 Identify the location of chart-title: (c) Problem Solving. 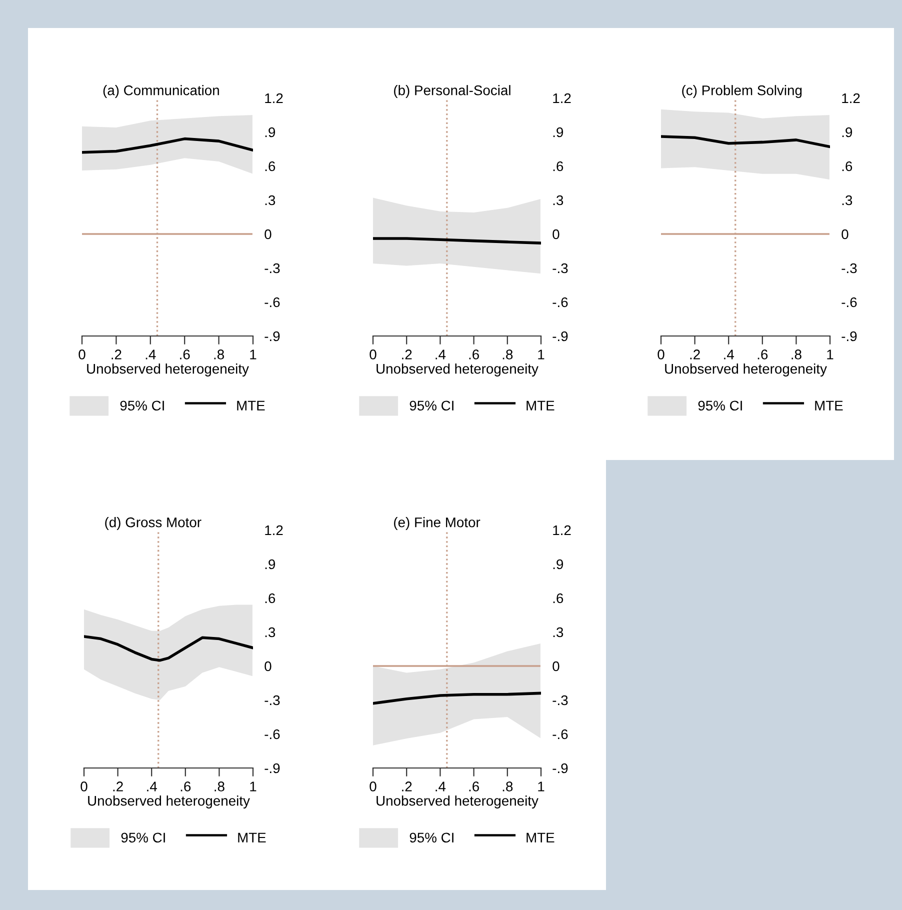
(742, 91).